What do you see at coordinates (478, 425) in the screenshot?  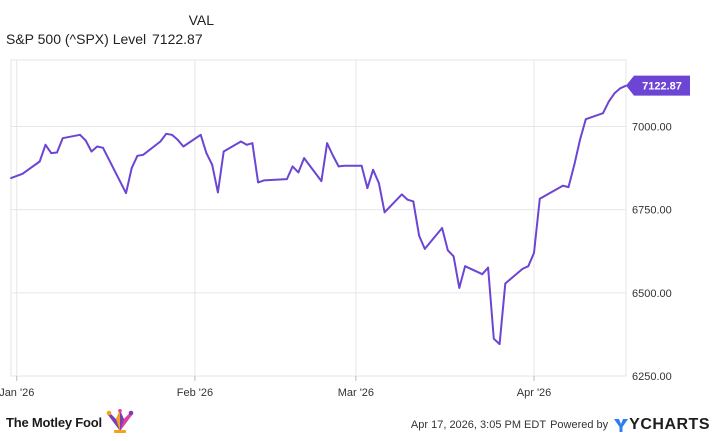 I see `timestamp: Apr 17, 2026, 3:05 PM EDT` at bounding box center [478, 425].